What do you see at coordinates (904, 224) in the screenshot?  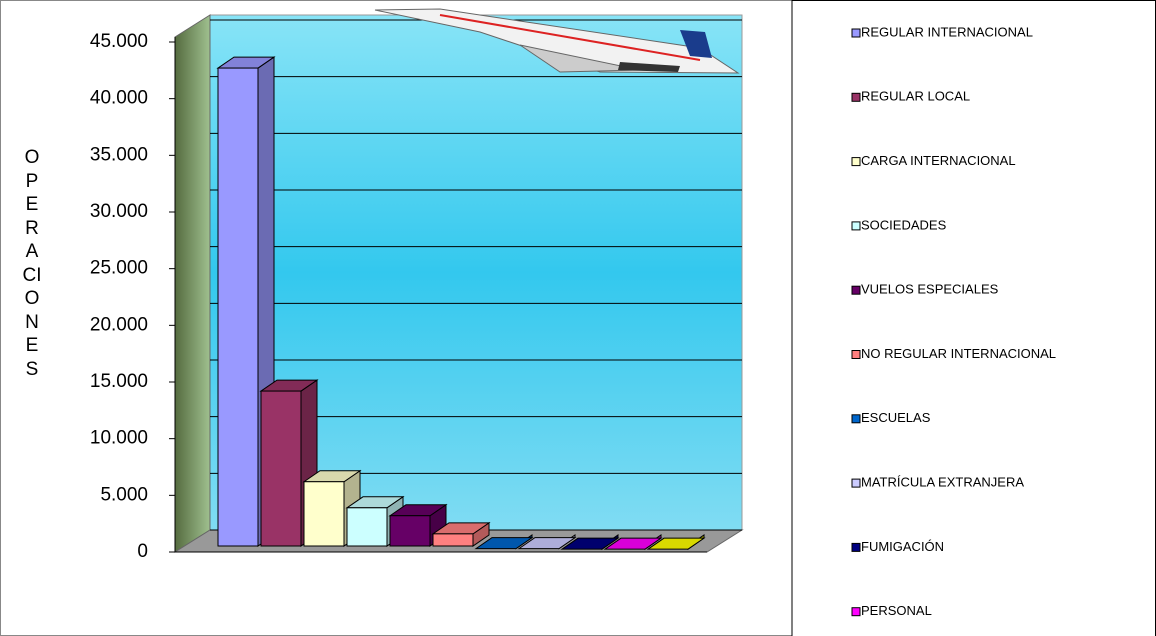 I see `legend-label: SOCIEDADES` at bounding box center [904, 224].